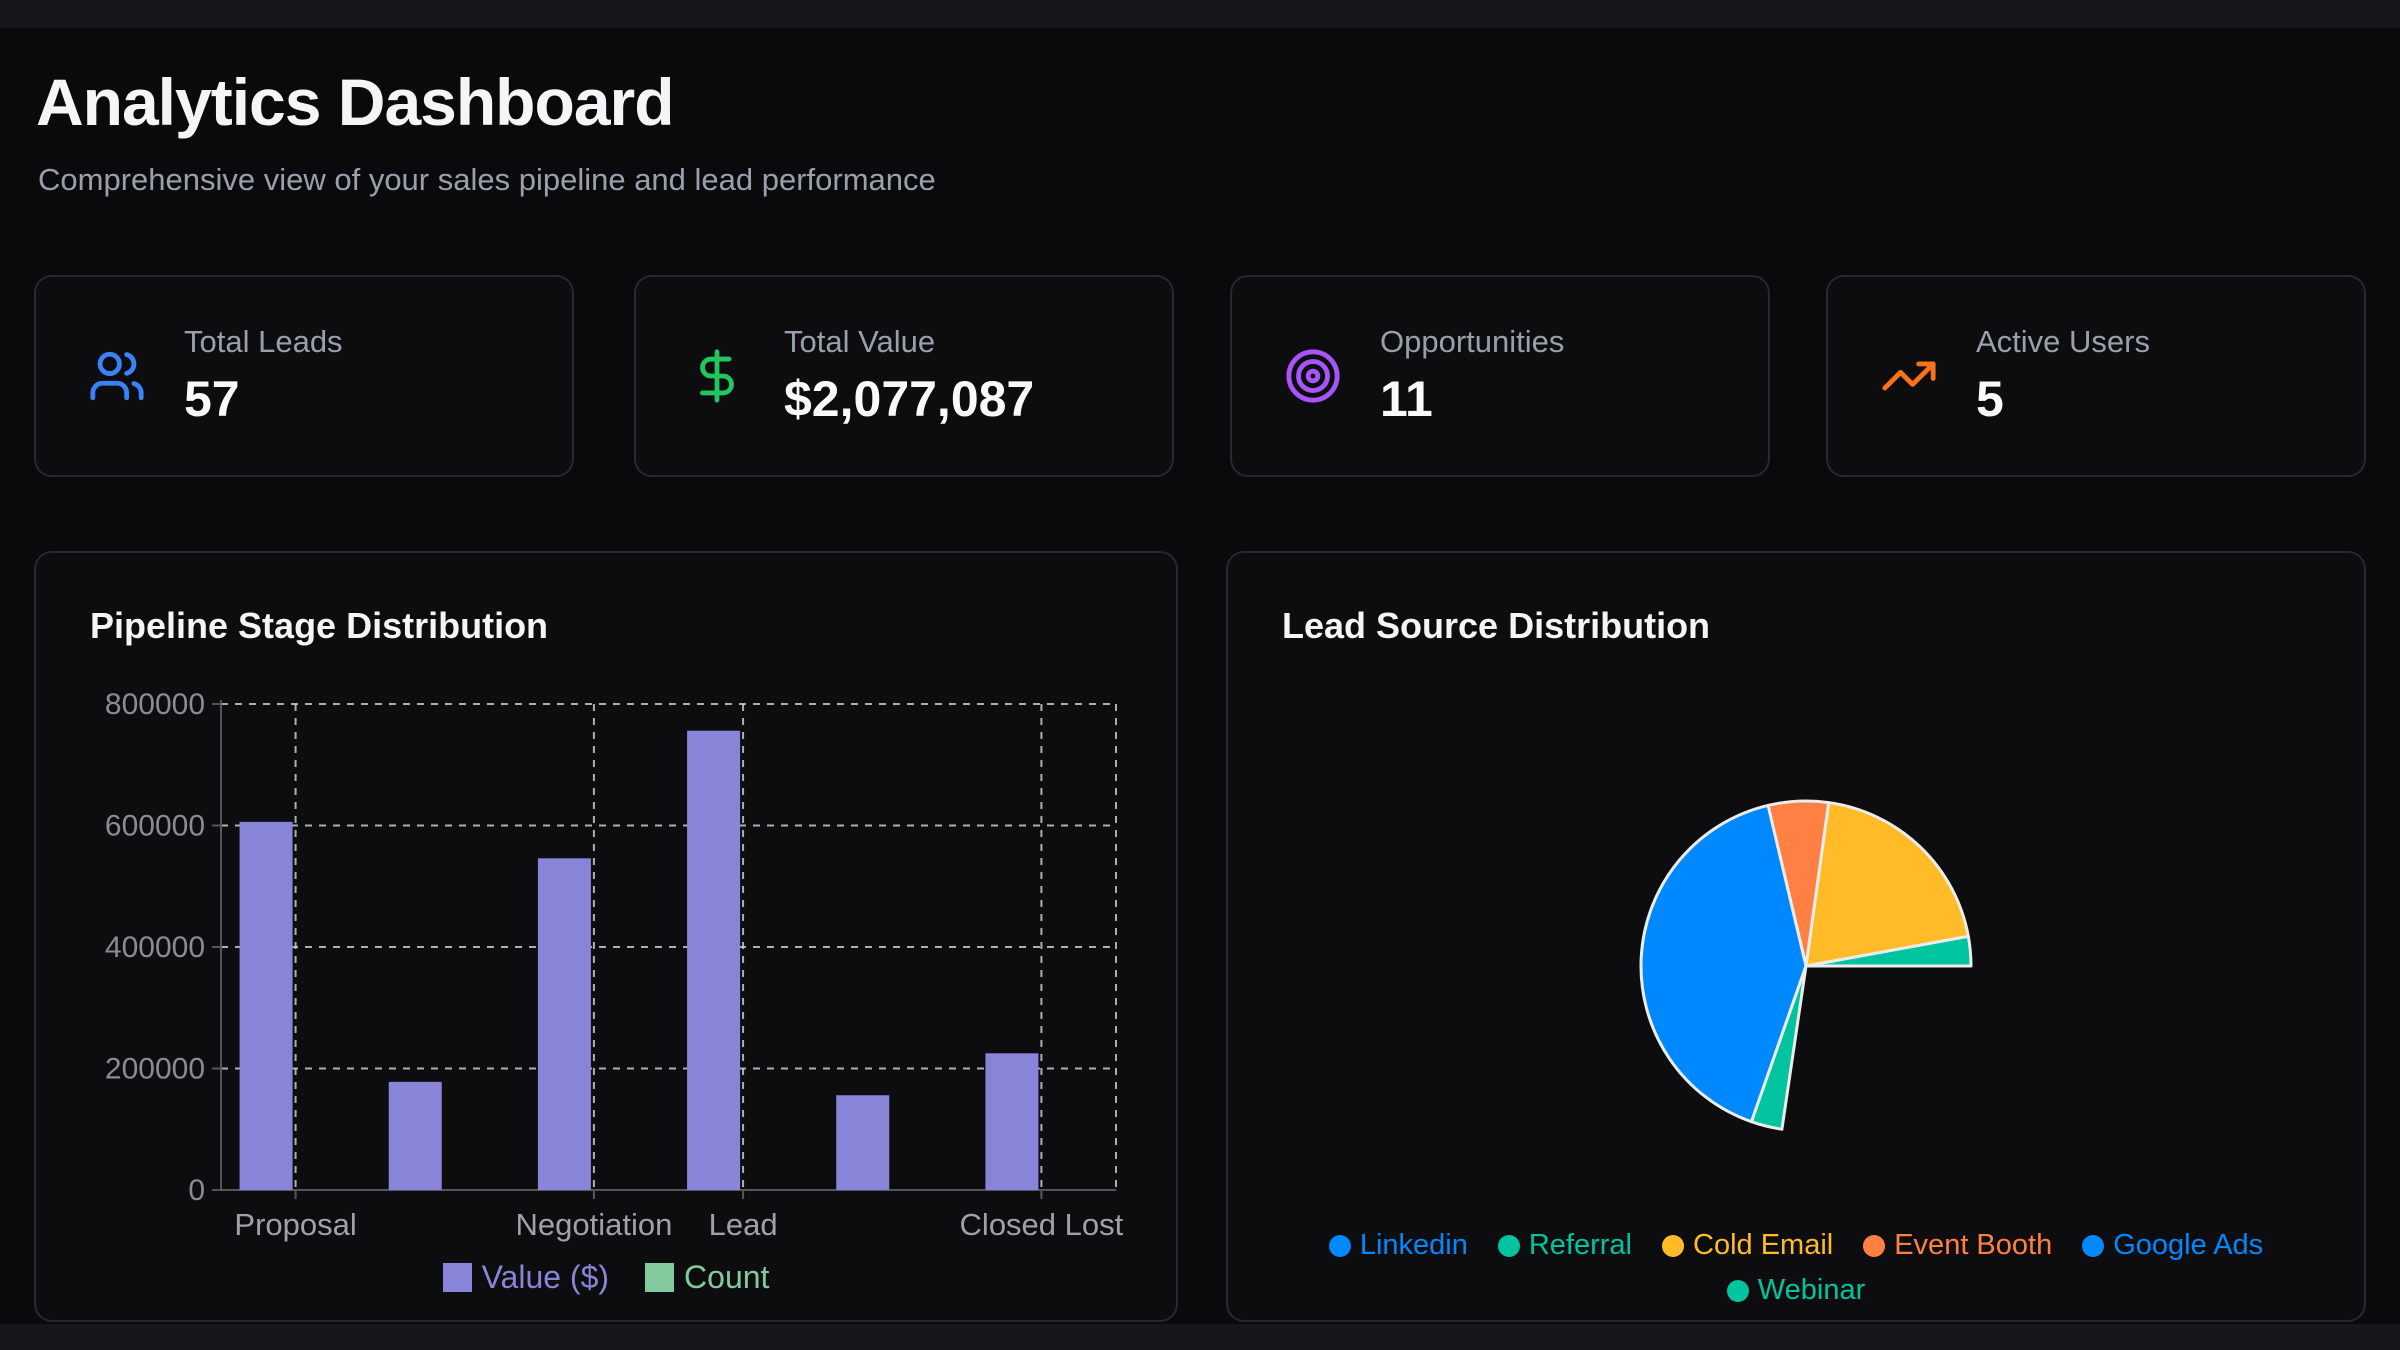  What do you see at coordinates (1887, 884) in the screenshot?
I see `pie-slice-Cold Email` at bounding box center [1887, 884].